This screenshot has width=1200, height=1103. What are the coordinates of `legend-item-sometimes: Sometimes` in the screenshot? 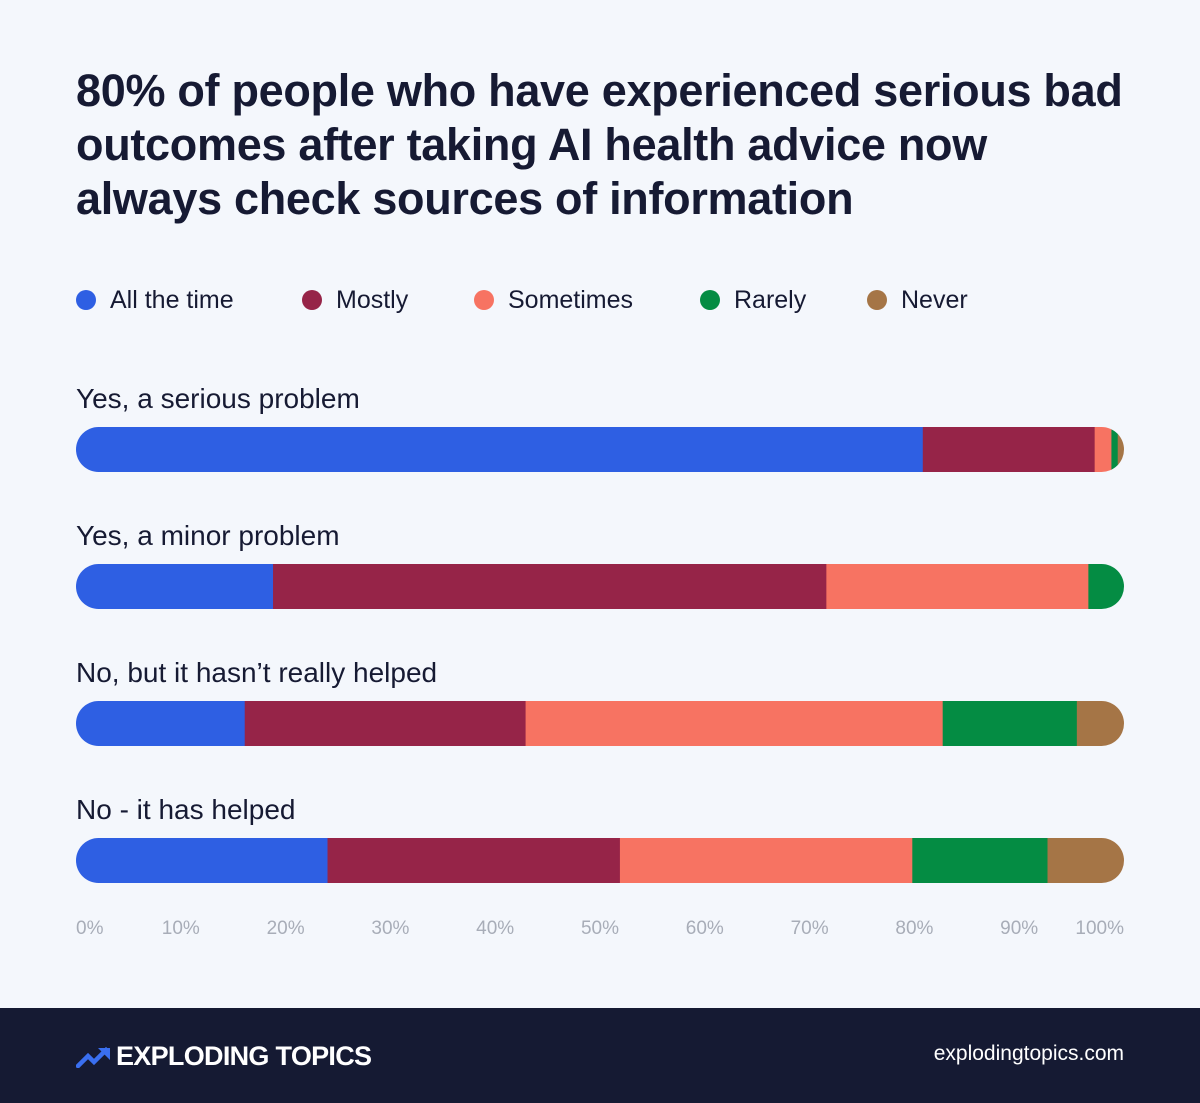 It's located at (553, 300).